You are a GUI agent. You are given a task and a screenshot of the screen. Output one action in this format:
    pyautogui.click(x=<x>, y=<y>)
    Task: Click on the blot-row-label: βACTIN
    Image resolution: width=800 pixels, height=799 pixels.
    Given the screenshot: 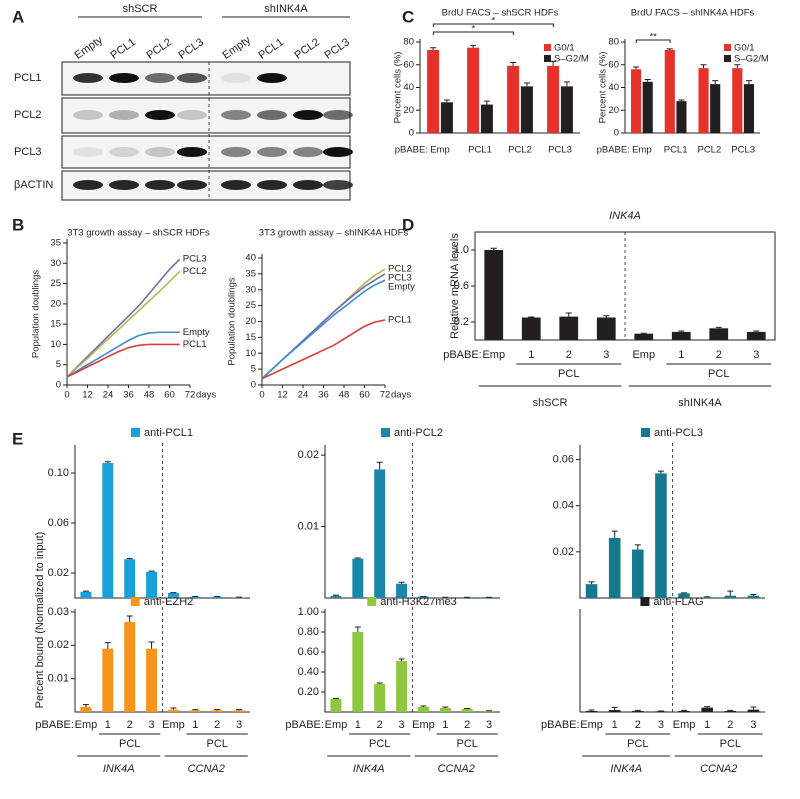 What is the action you would take?
    pyautogui.click(x=33, y=185)
    